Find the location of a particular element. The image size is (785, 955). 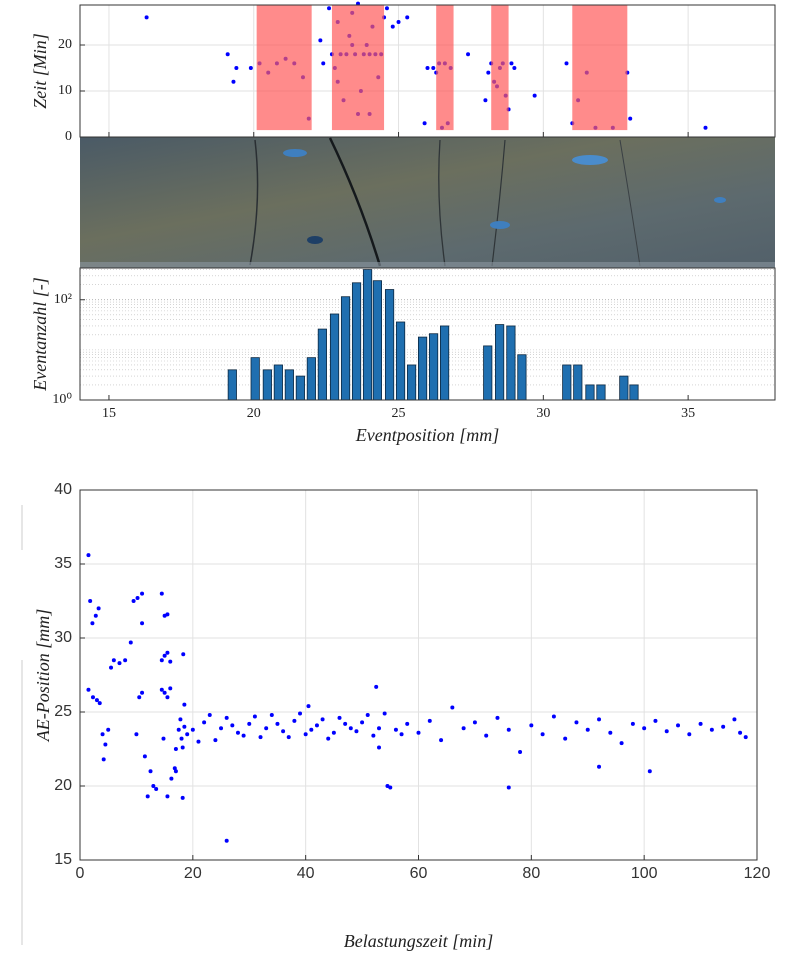

chart-panel: 0 10 20 Zeit [Min] is located at coordinates (403, 72).